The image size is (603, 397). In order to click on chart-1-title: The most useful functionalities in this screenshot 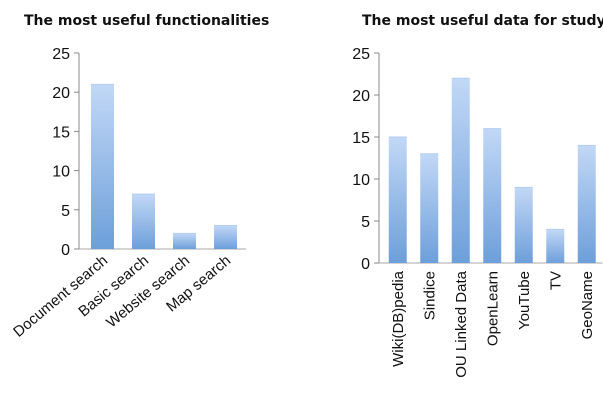, I will do `click(146, 21)`.